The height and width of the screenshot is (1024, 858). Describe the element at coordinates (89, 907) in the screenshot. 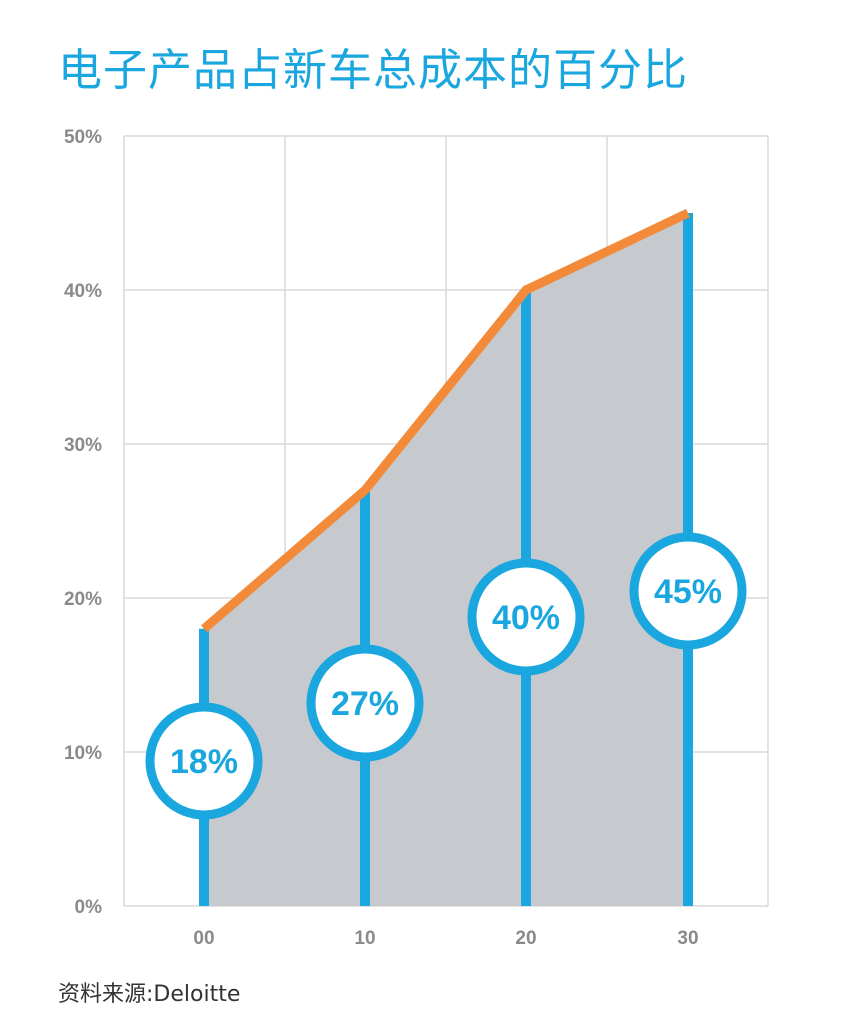

I see `y-tick-label: 0%` at that location.